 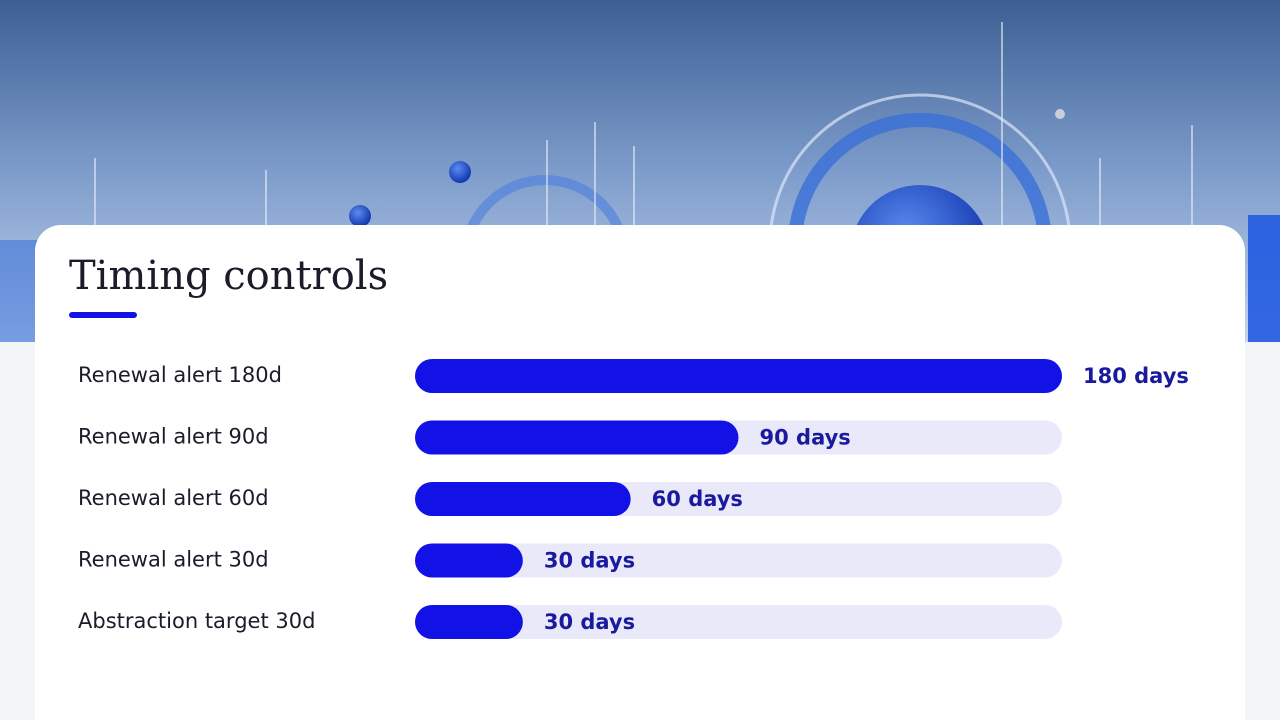 I want to click on chart-title: Timing controls, so click(x=228, y=276).